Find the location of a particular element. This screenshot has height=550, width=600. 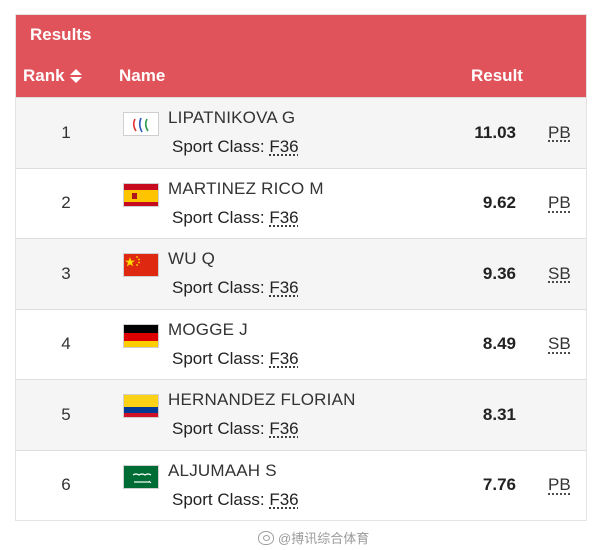

result-column-header: Result is located at coordinates (497, 75).